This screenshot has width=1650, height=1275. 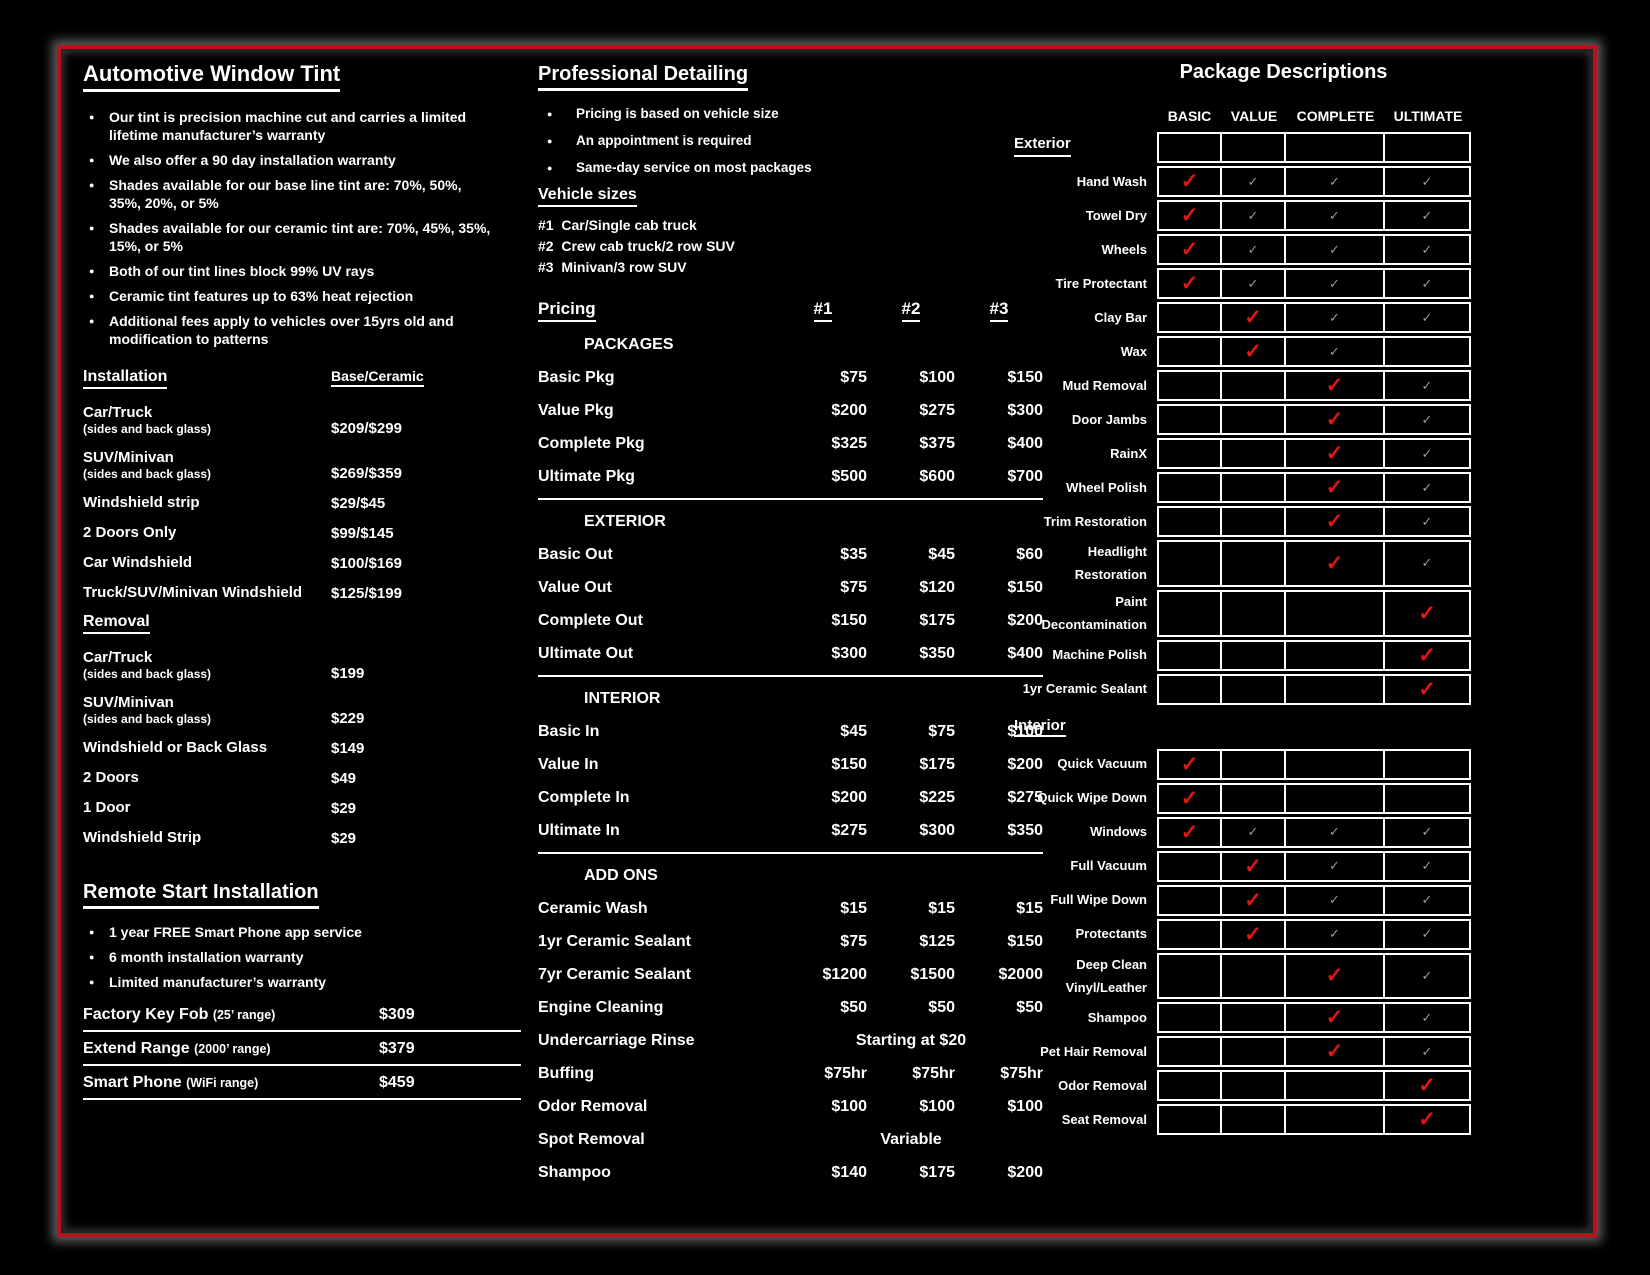 I want to click on price-3: $50, so click(x=1029, y=1007).